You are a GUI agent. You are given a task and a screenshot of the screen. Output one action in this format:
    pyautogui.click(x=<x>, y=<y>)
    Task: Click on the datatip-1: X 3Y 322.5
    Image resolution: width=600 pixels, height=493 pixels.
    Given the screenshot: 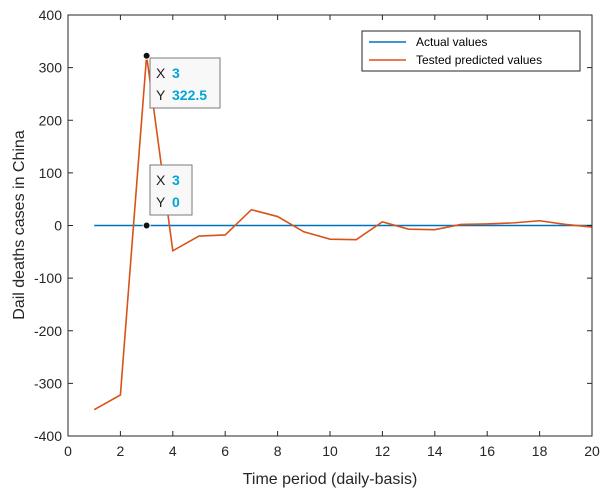 What is the action you would take?
    pyautogui.click(x=181, y=80)
    